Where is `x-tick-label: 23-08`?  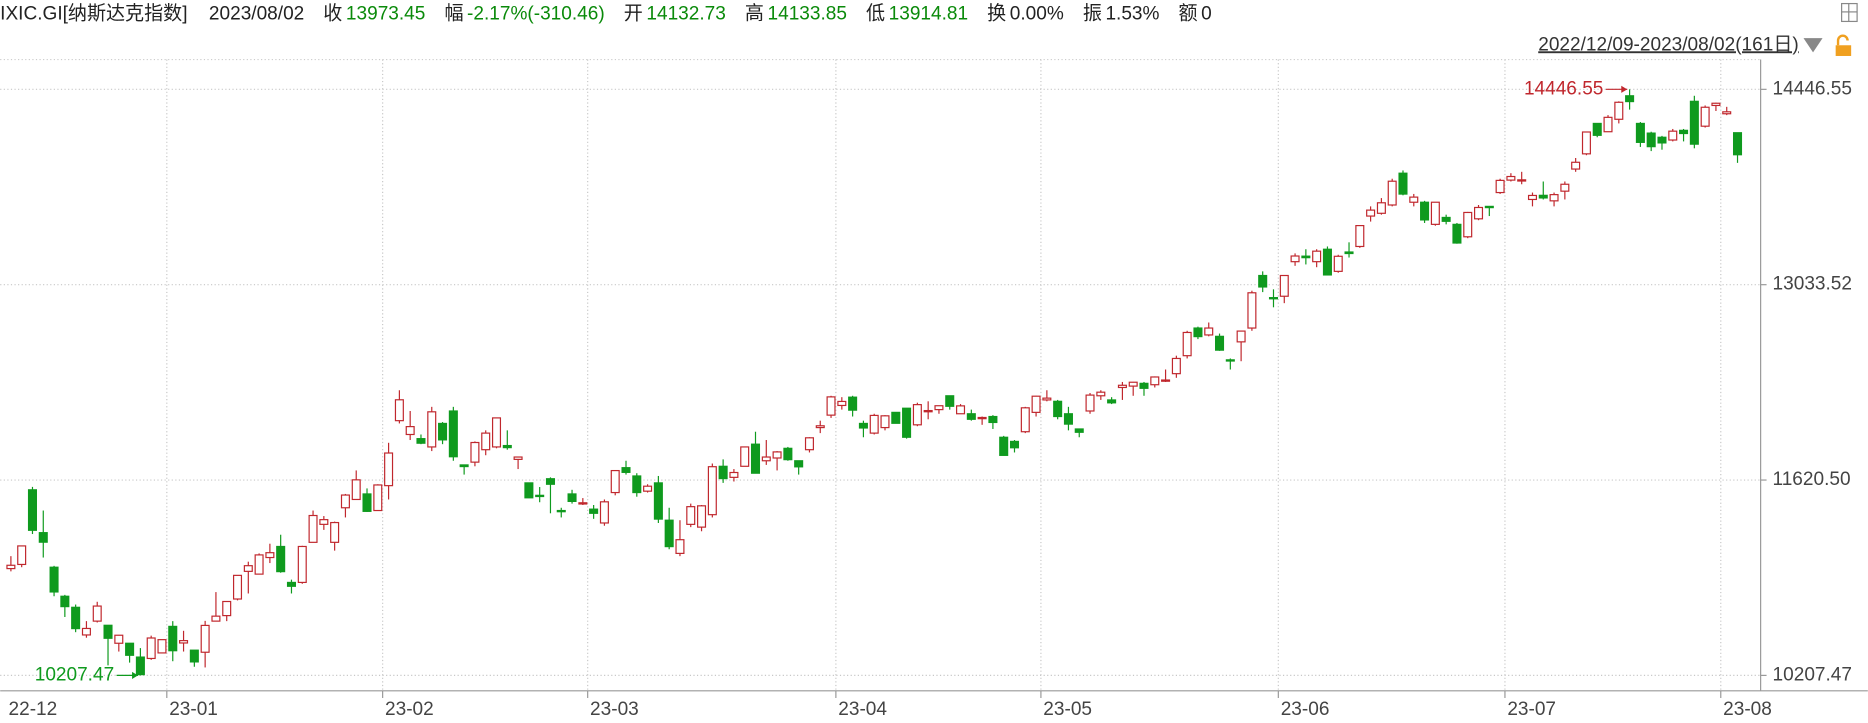
x-tick-label: 23-08 is located at coordinates (1747, 709).